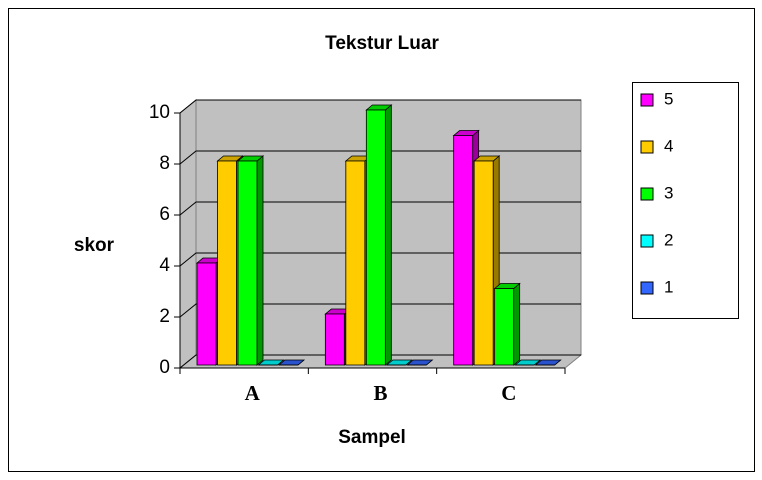 The image size is (762, 480). I want to click on side-wall, so click(188, 234).